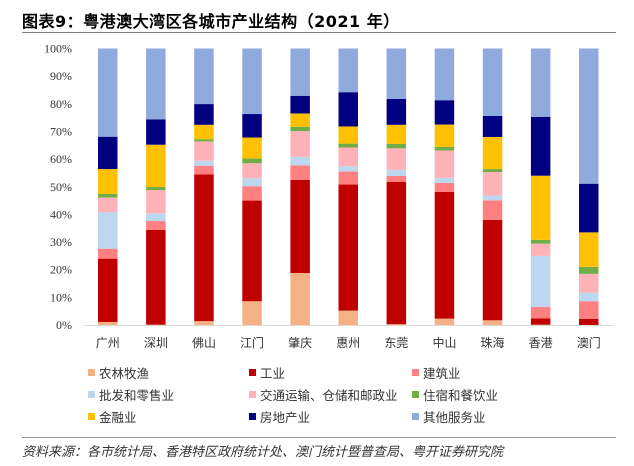  What do you see at coordinates (329, 395) in the screenshot?
I see `legend-label: 交通运输、仓储和邮政业` at bounding box center [329, 395].